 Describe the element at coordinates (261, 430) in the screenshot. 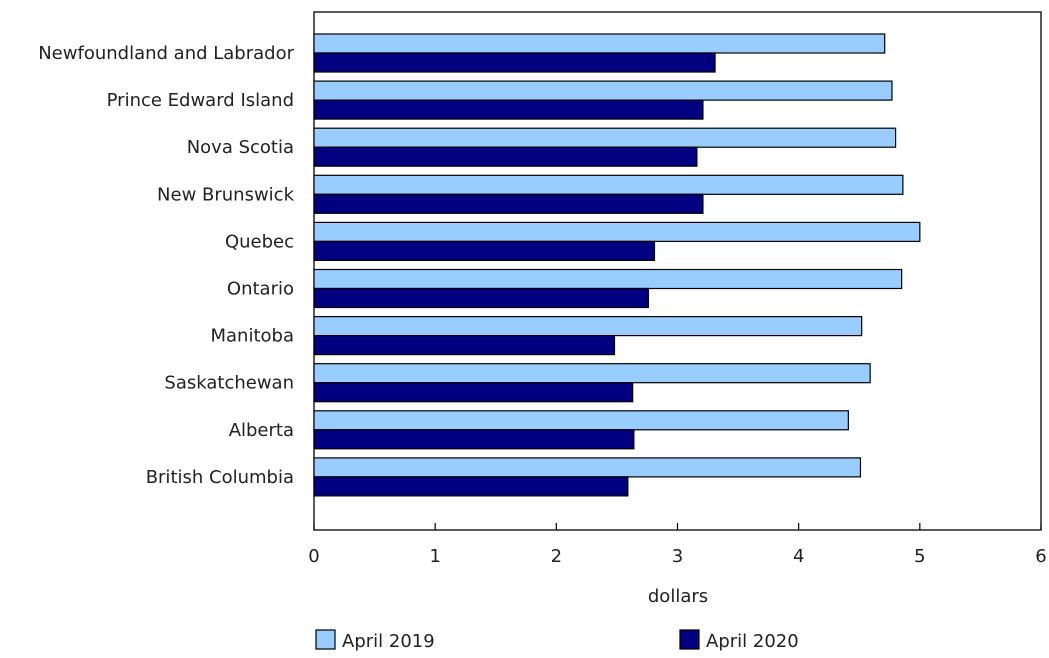

I see `category-label: Alberta` at that location.